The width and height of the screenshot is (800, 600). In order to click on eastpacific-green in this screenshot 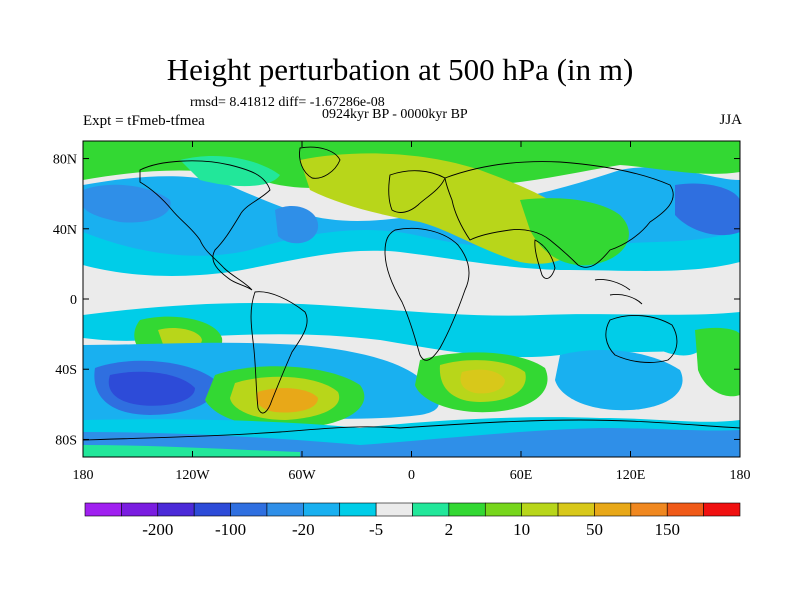, I will do `click(717, 362)`.